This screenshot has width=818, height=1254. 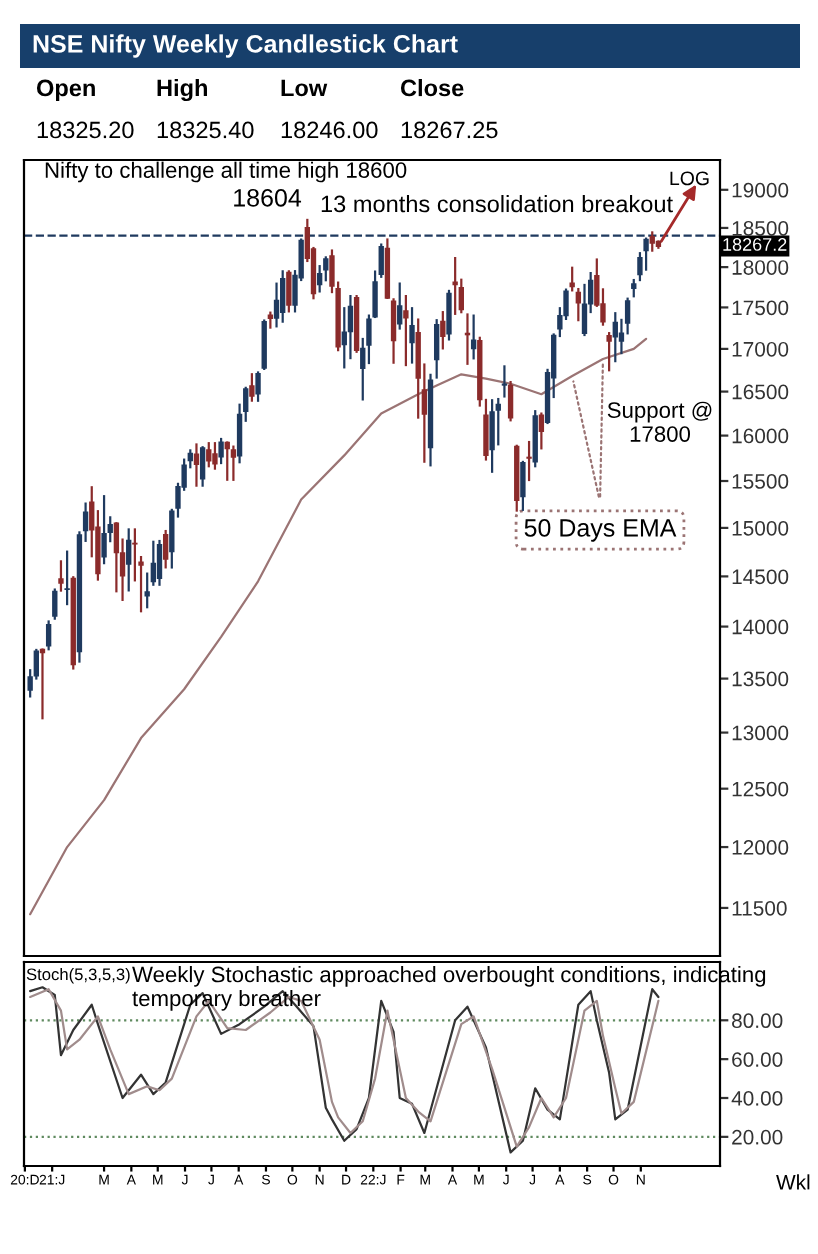 I want to click on annotation: Support @ 17800, so click(x=659, y=421).